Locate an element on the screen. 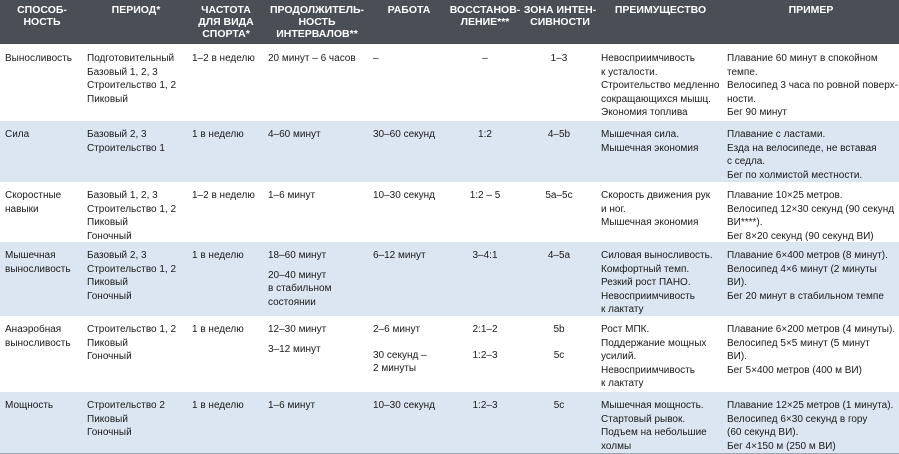 The image size is (899, 454). cell-zone: 5c is located at coordinates (559, 406).